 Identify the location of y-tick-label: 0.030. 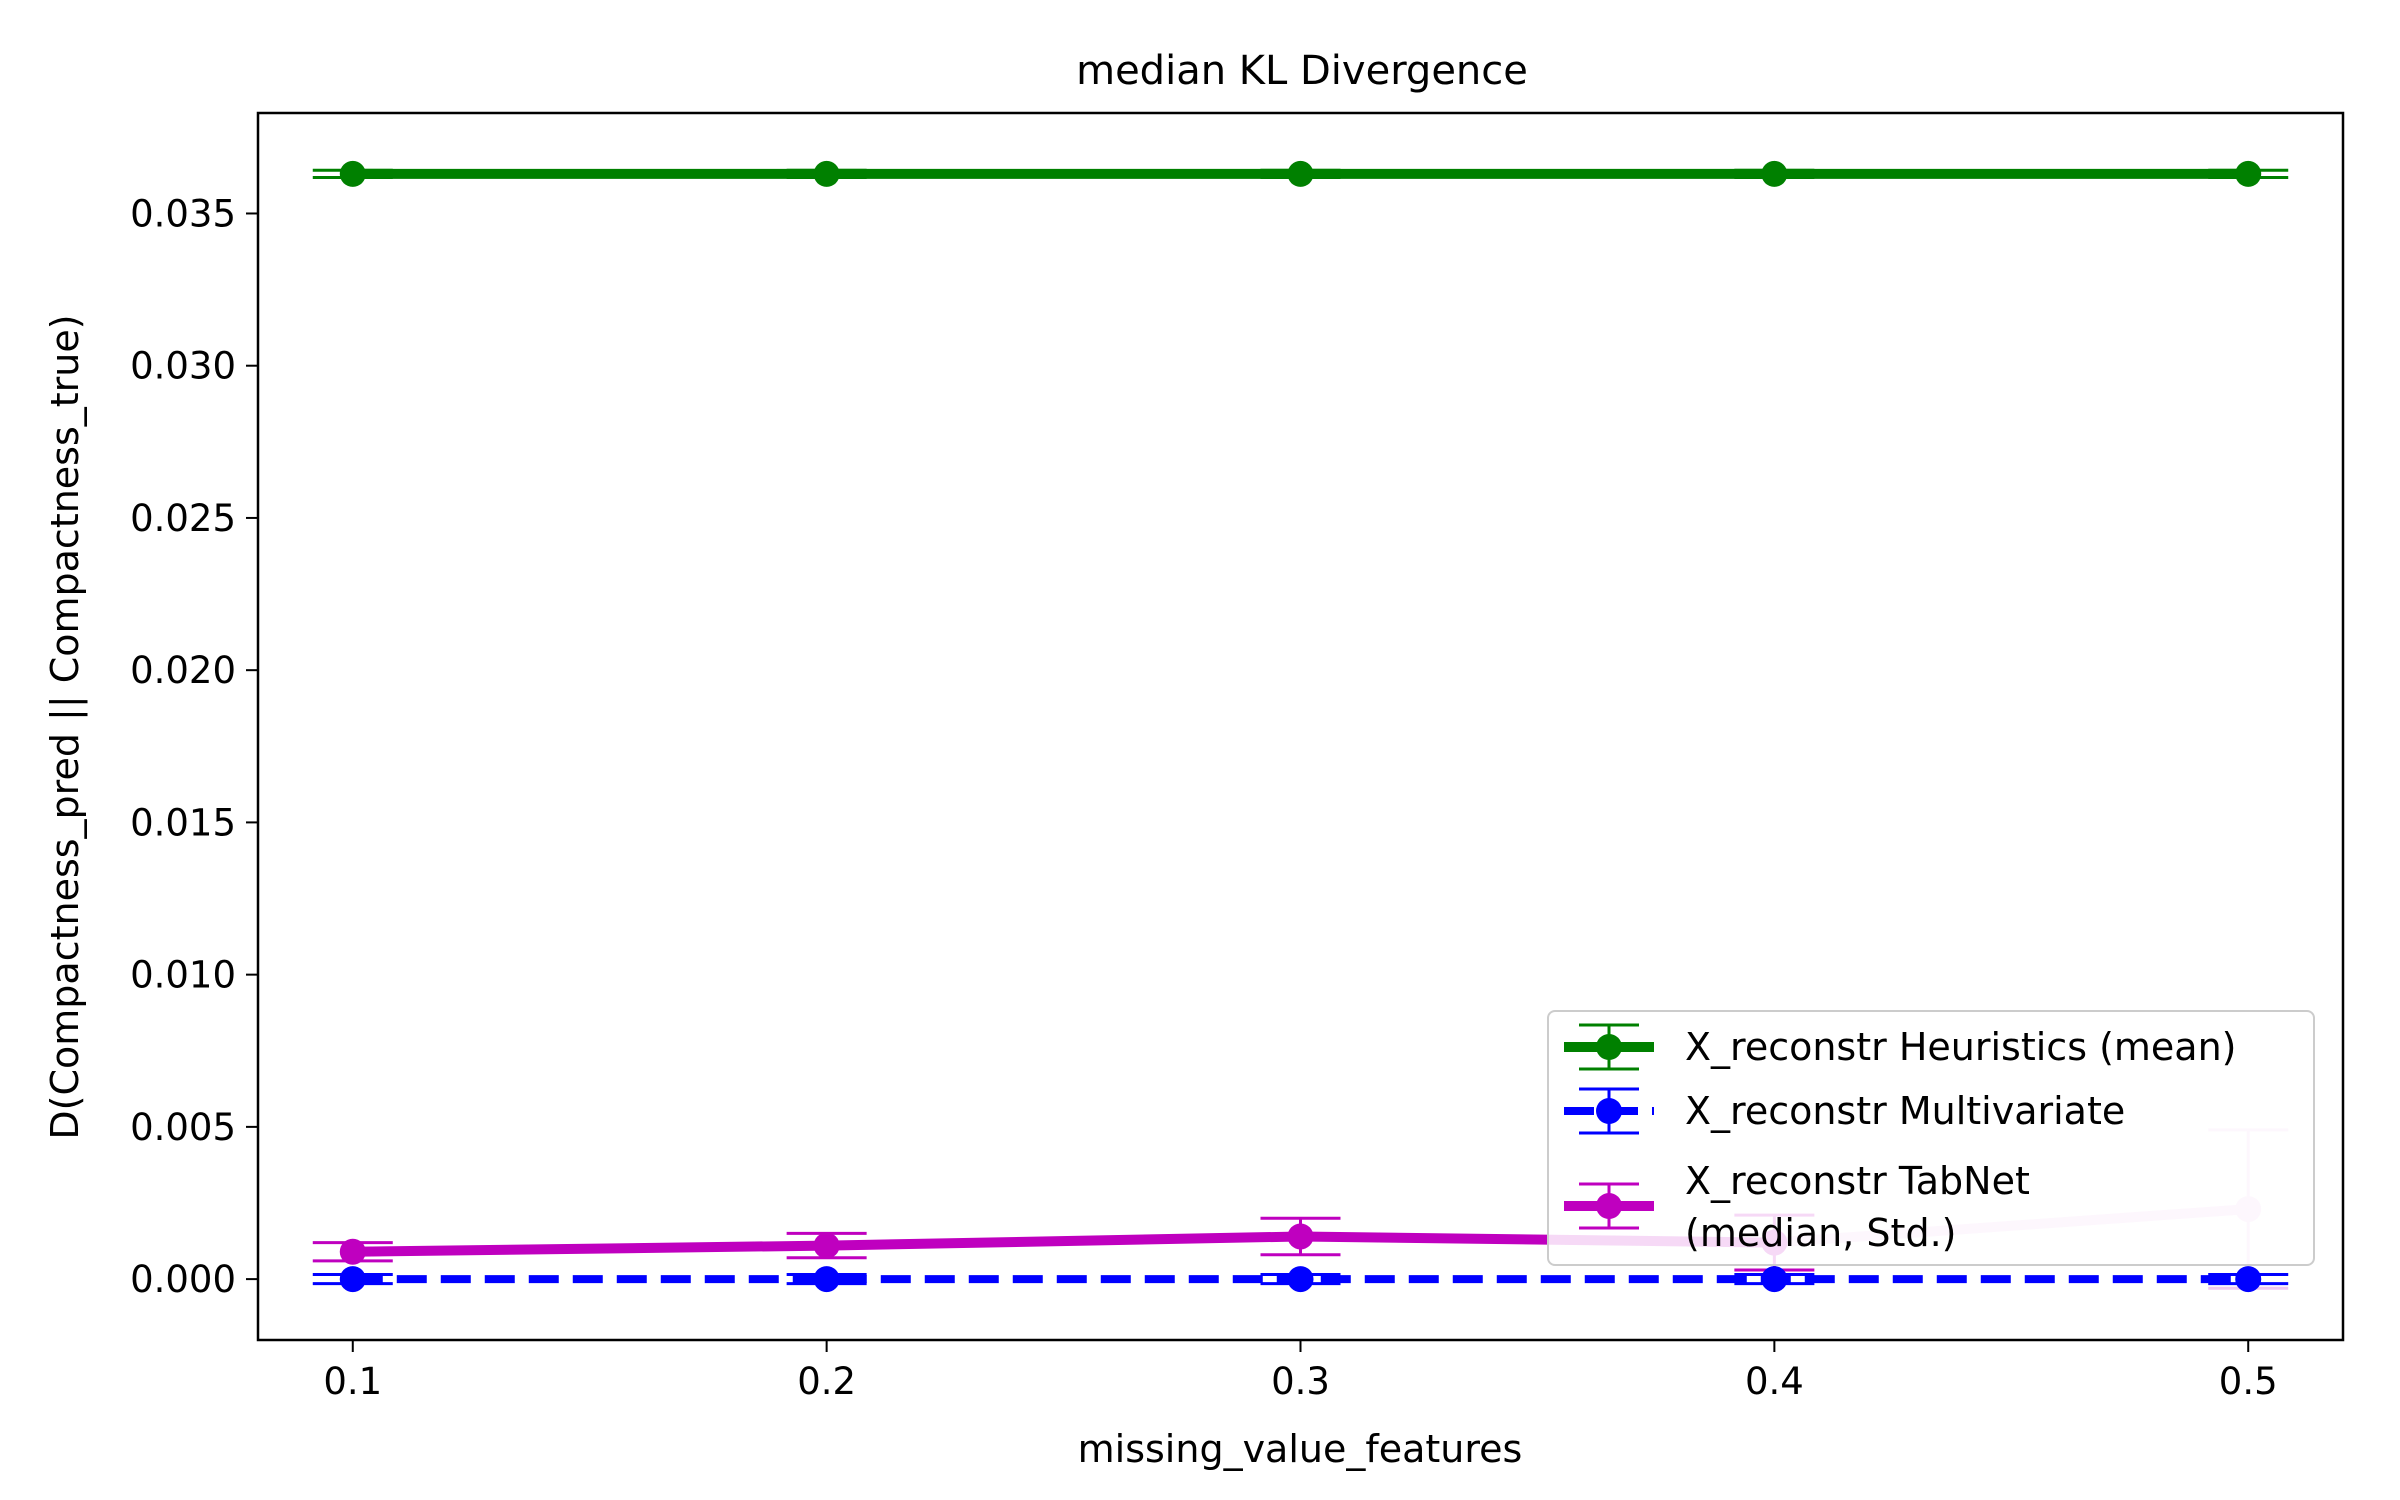
(183, 366).